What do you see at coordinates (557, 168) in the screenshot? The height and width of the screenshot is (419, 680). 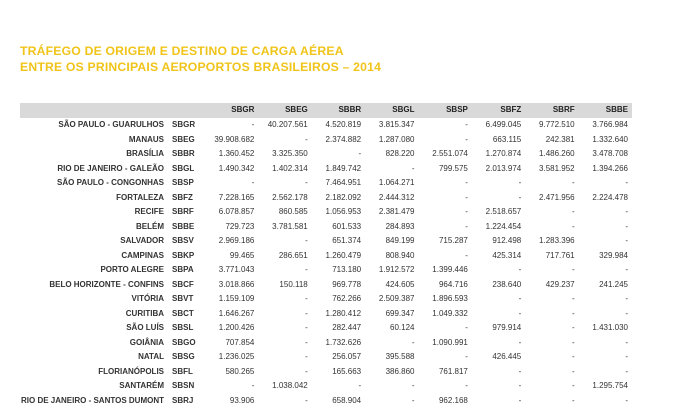 I see `cargo-value-cell: 3.581.952` at bounding box center [557, 168].